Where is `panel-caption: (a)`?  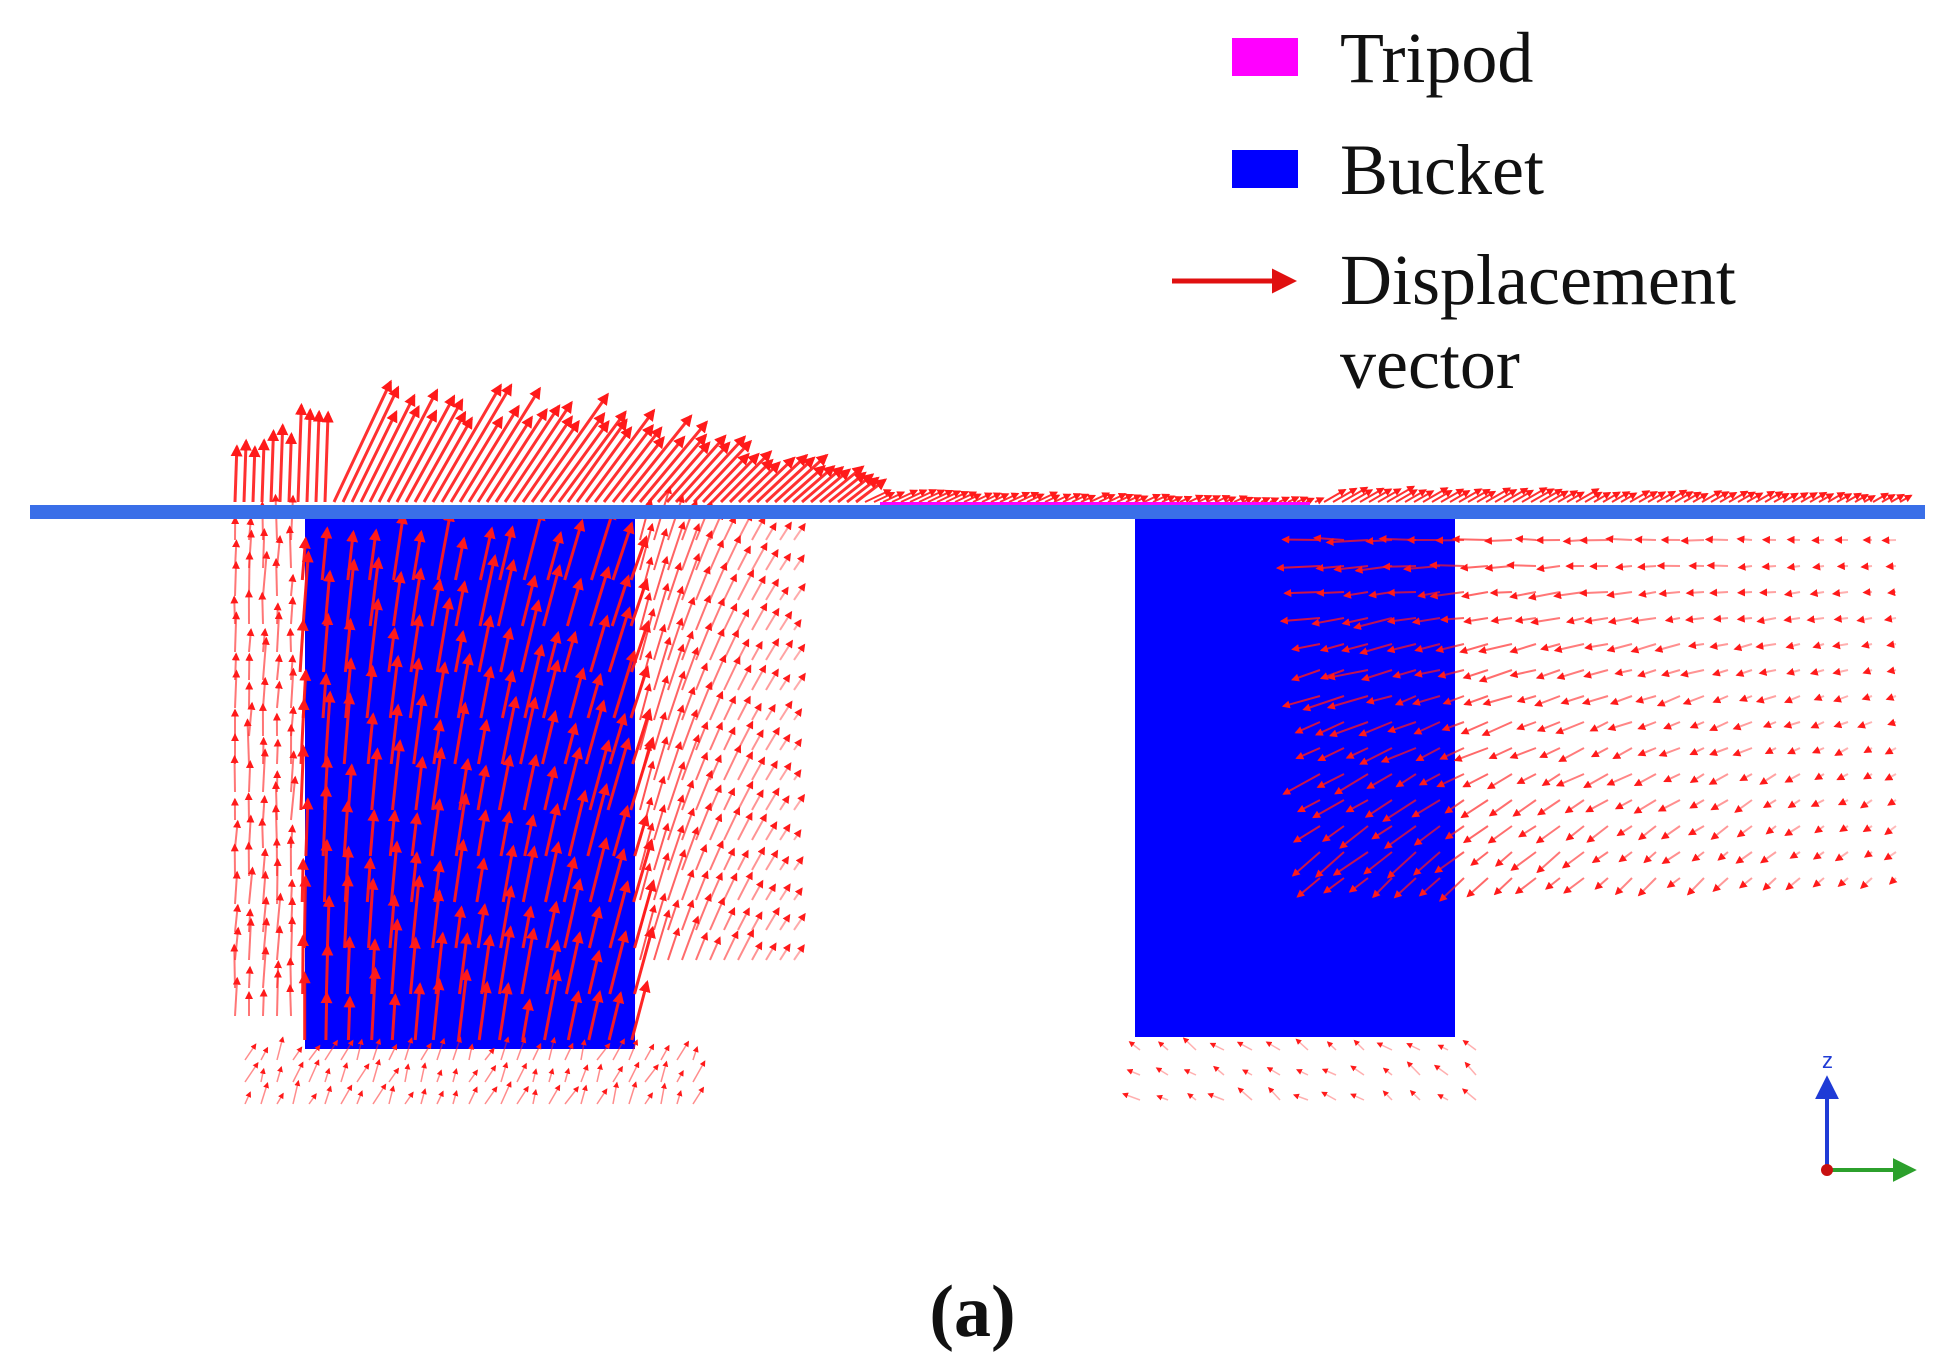
panel-caption: (a) is located at coordinates (972, 1312).